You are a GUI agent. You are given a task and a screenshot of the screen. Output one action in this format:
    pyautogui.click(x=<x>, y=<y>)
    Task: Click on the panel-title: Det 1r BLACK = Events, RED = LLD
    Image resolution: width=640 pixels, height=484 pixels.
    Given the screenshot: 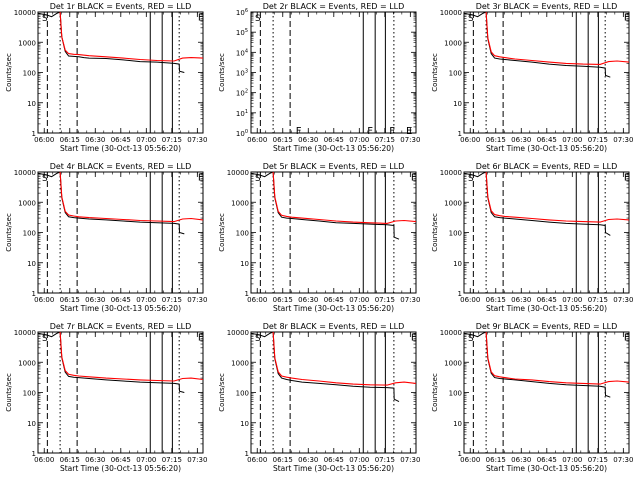 What is the action you would take?
    pyautogui.click(x=121, y=6)
    